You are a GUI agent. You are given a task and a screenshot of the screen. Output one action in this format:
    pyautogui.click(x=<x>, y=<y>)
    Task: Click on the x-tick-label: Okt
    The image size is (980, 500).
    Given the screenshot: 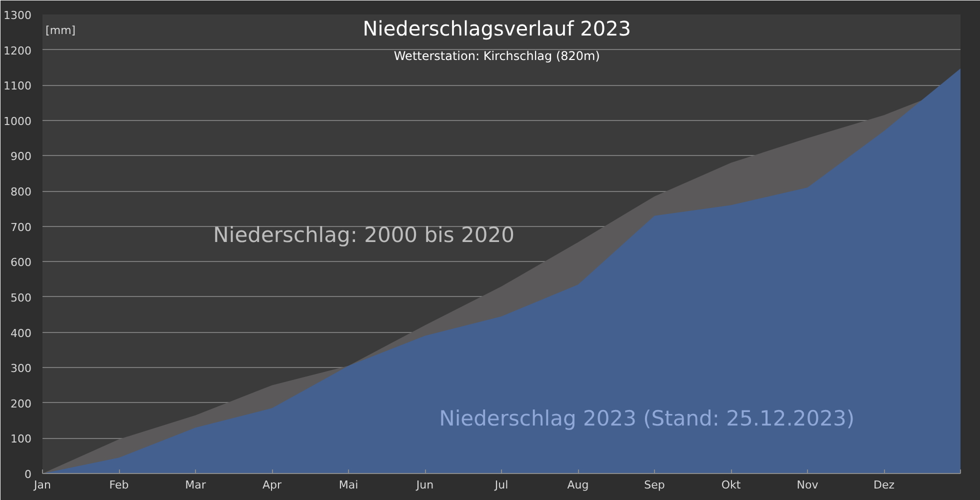 What is the action you would take?
    pyautogui.click(x=731, y=485)
    